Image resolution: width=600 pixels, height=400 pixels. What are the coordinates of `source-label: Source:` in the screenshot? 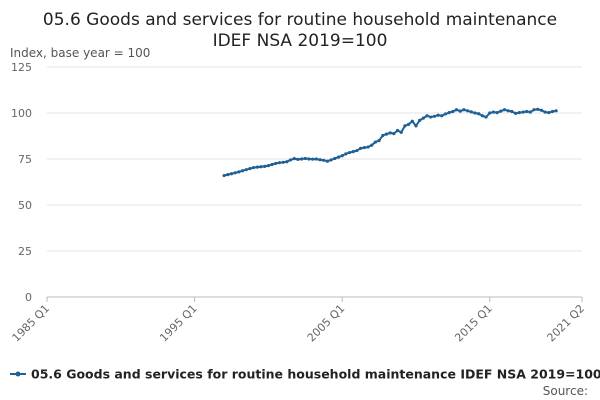 It's located at (565, 391).